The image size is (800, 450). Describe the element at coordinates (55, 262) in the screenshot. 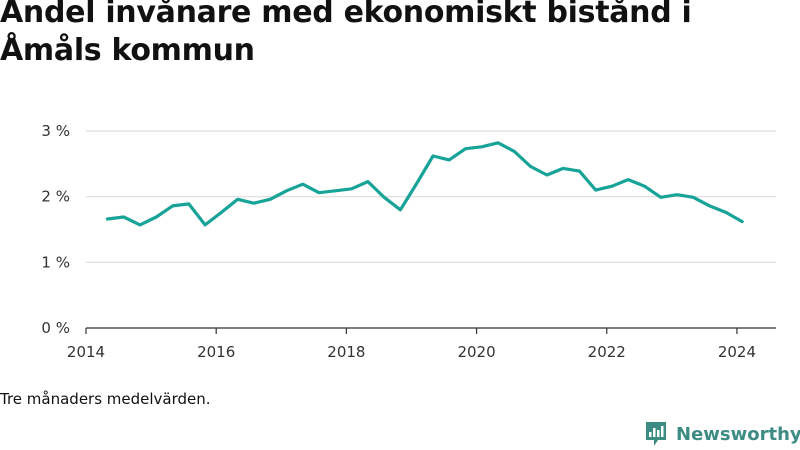

I see `y-tick-label: 1 %` at that location.